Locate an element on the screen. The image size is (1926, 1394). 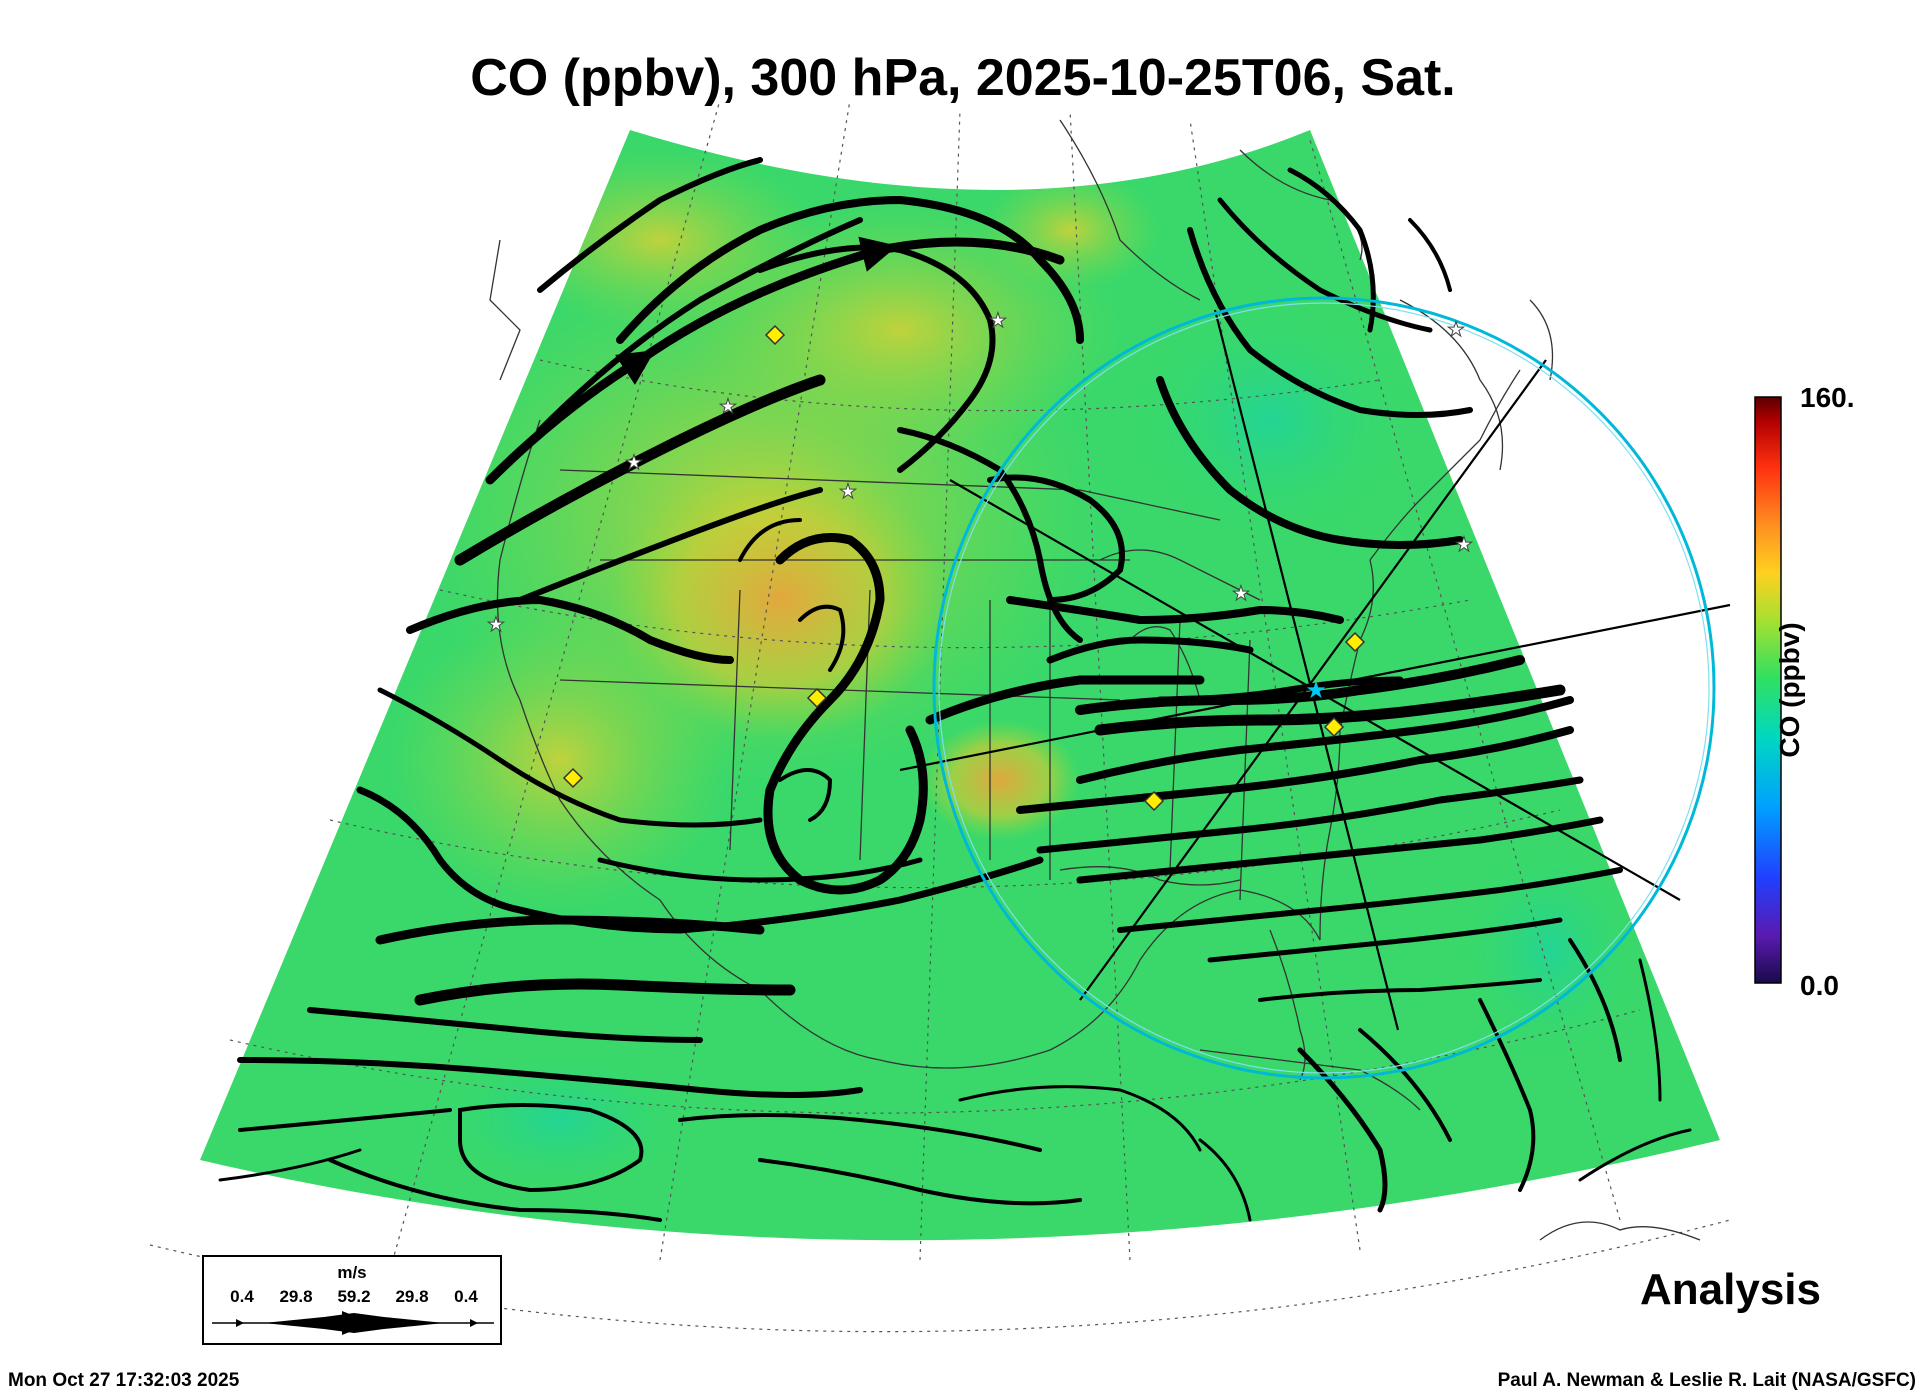
station-markers is located at coordinates (964, 568).